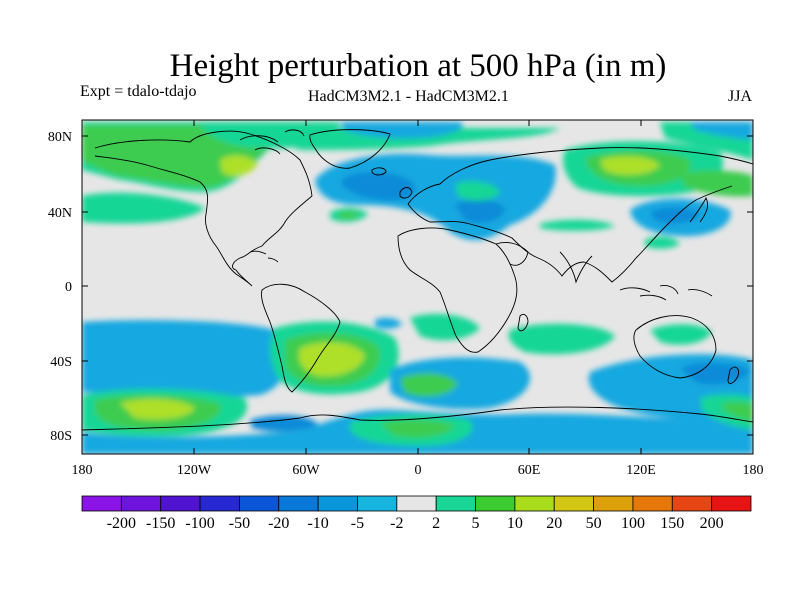 The height and width of the screenshot is (600, 800). I want to click on lon-label: 60W, so click(306, 470).